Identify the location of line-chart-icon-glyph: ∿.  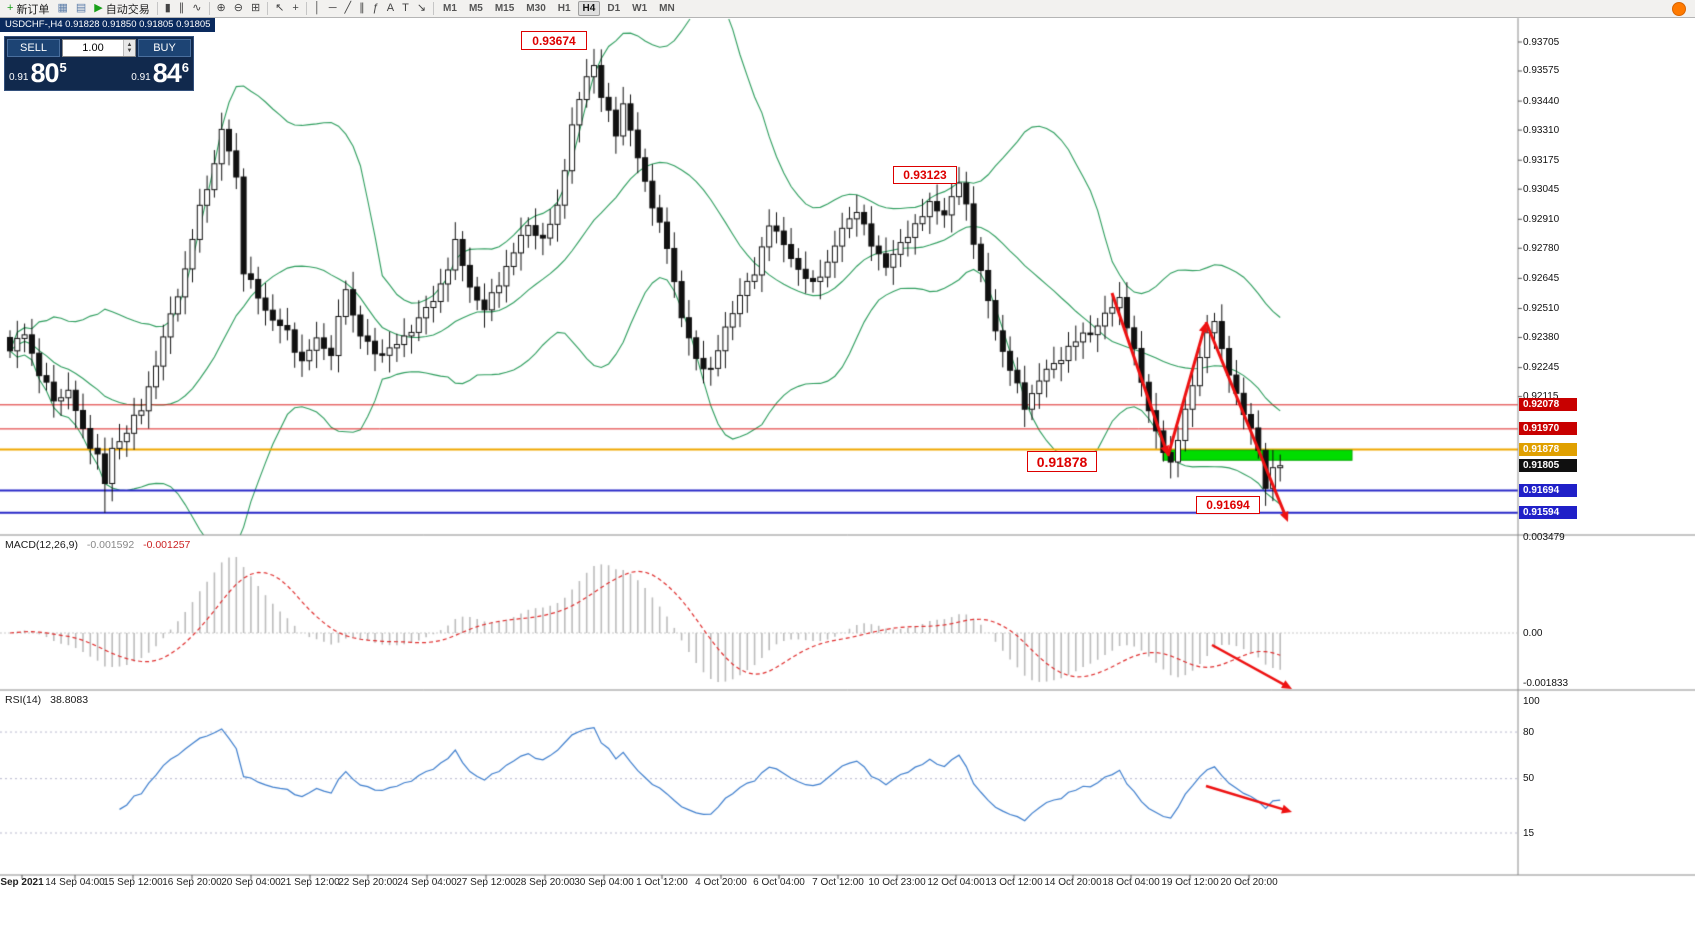
(197, 8).